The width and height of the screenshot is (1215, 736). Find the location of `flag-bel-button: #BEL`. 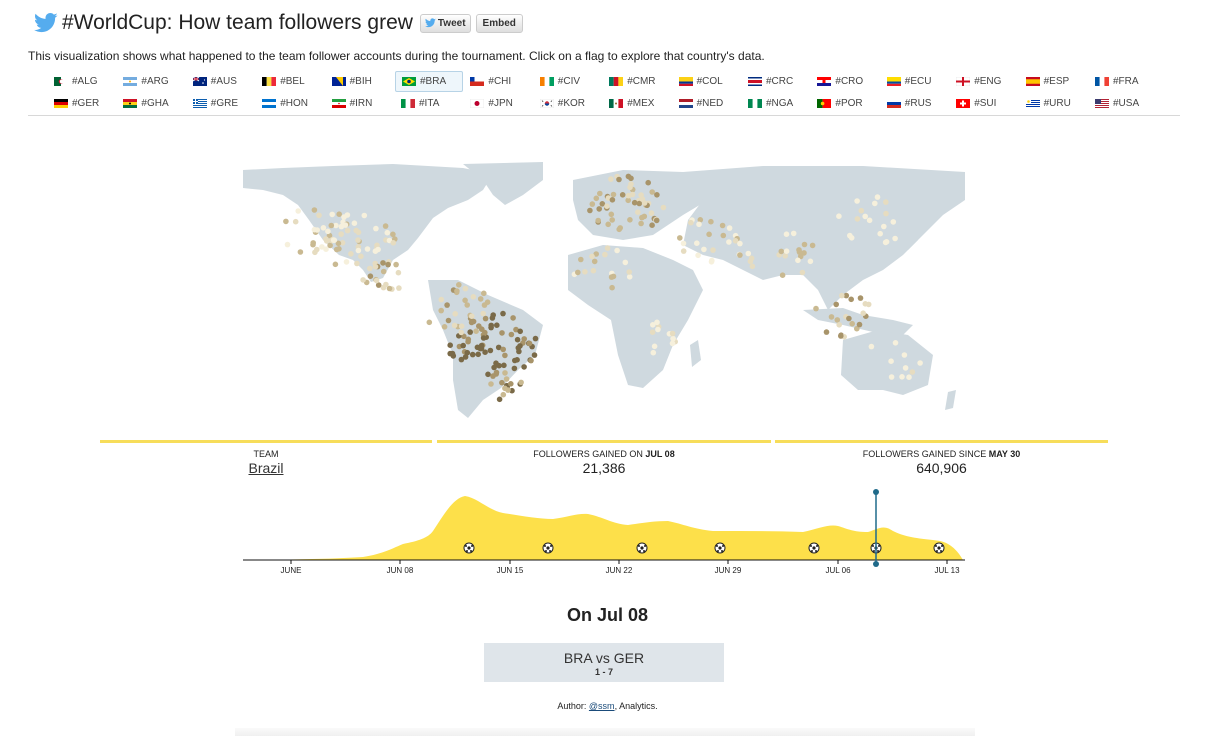

flag-bel-button: #BEL is located at coordinates (290, 81).